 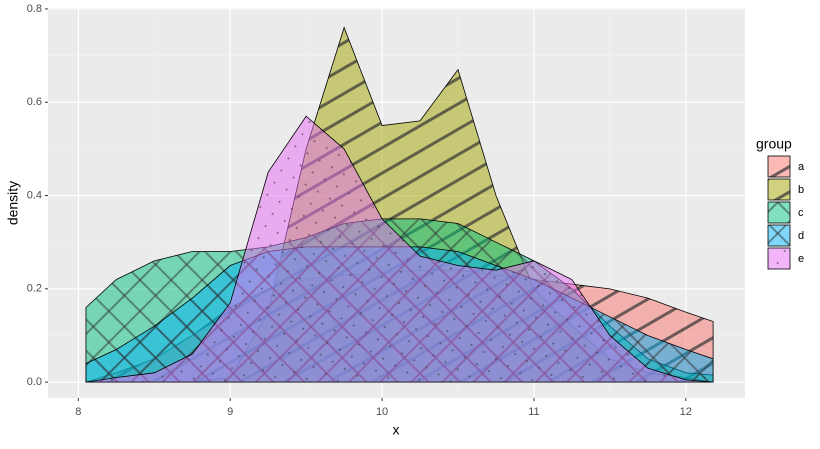 What do you see at coordinates (230, 412) in the screenshot?
I see `x-tick-label: 9` at bounding box center [230, 412].